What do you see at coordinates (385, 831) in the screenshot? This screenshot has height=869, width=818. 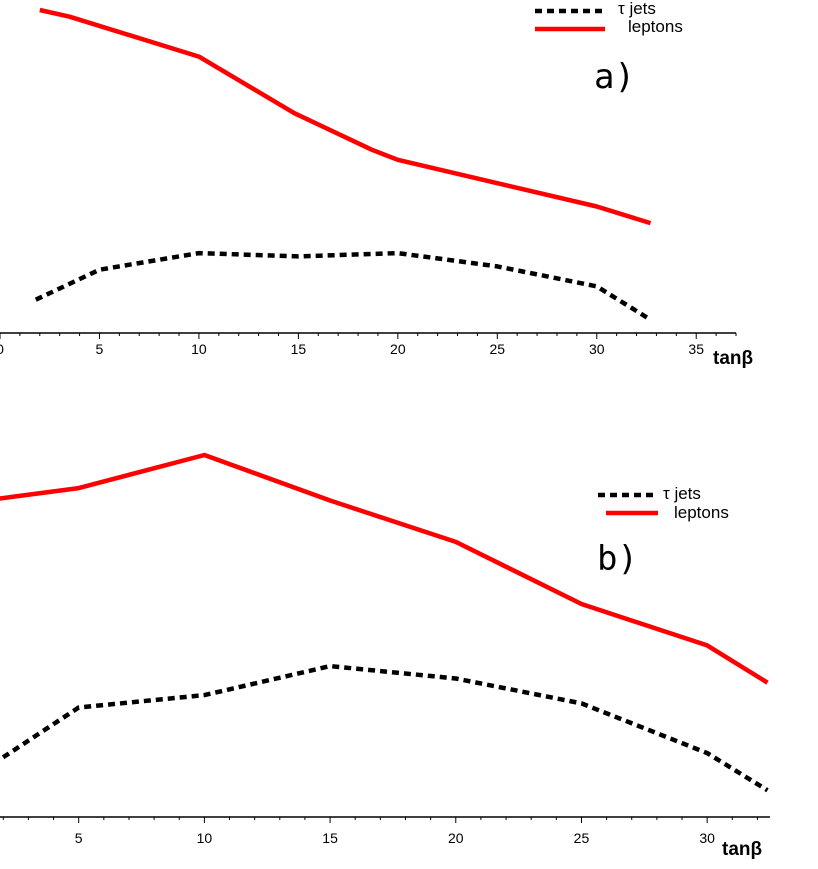 I see `x-axis-b: 5 10 15 20 25 30` at bounding box center [385, 831].